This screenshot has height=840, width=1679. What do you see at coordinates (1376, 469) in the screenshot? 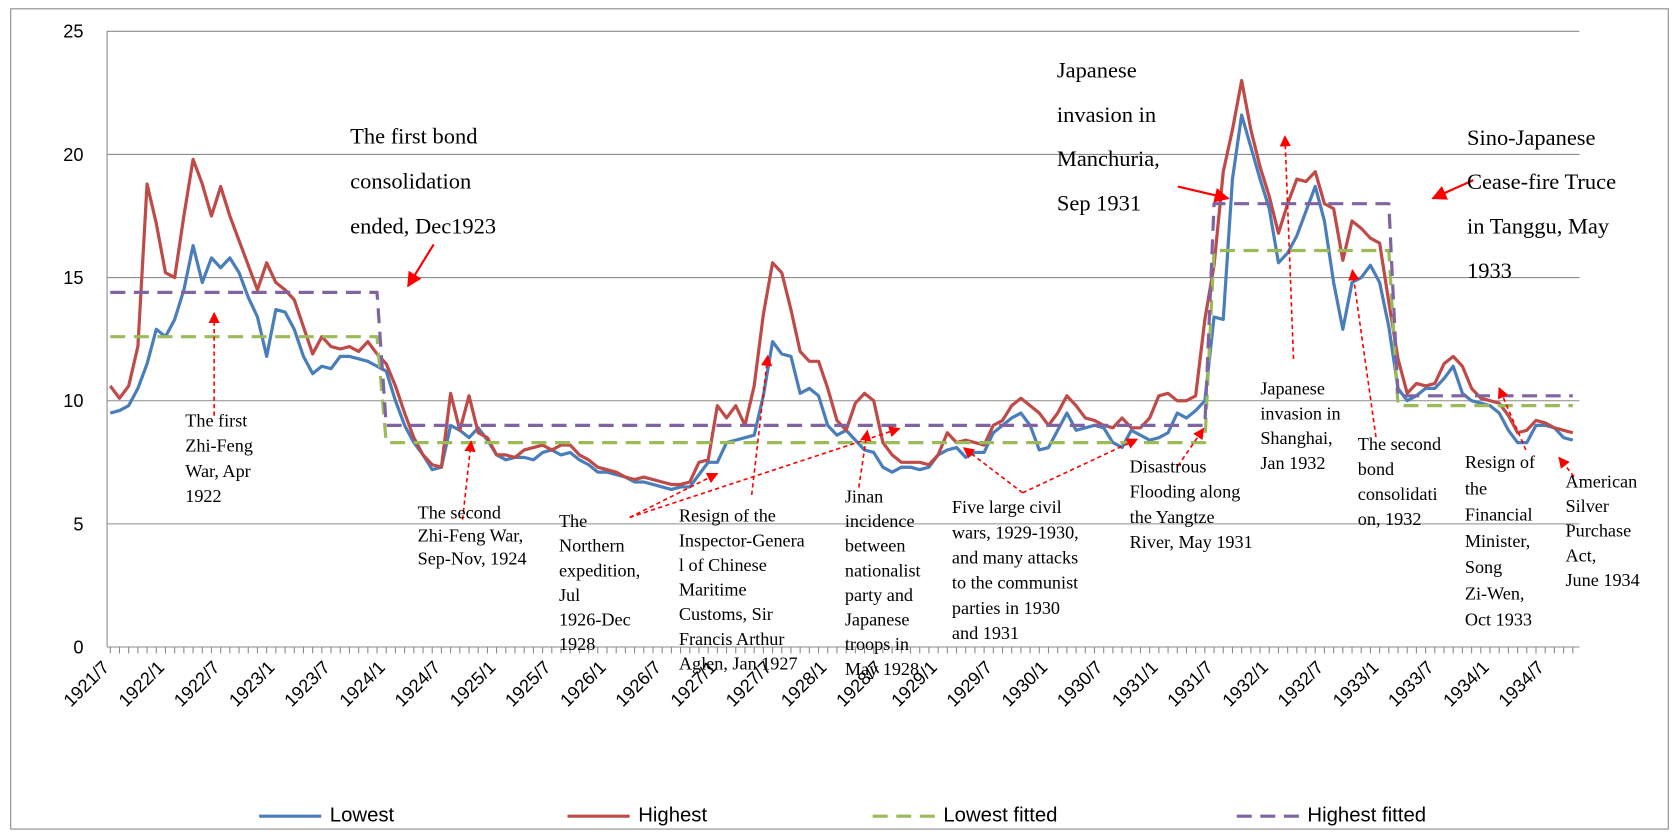
I see `annotation-line: bond` at bounding box center [1376, 469].